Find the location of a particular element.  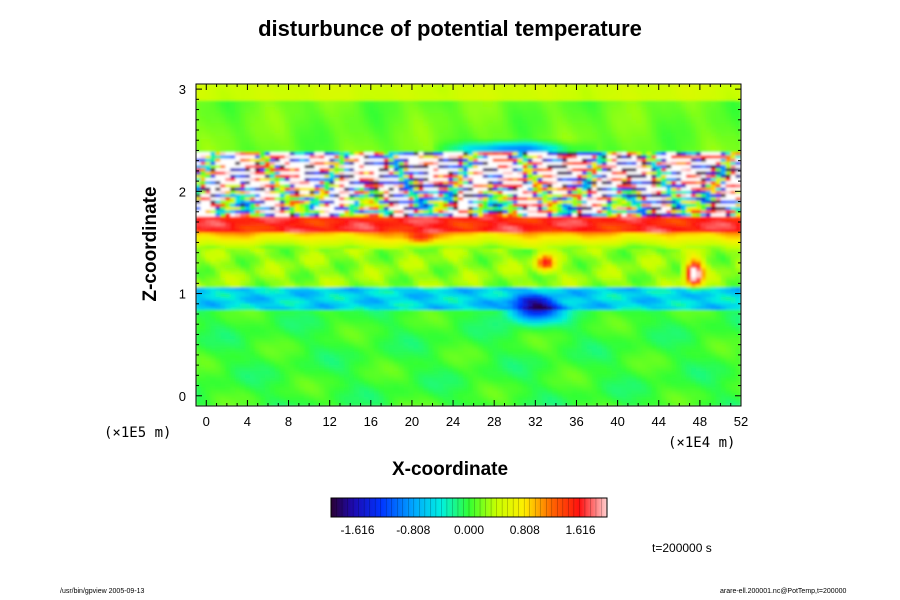

x-tick-label: 48 is located at coordinates (700, 421).